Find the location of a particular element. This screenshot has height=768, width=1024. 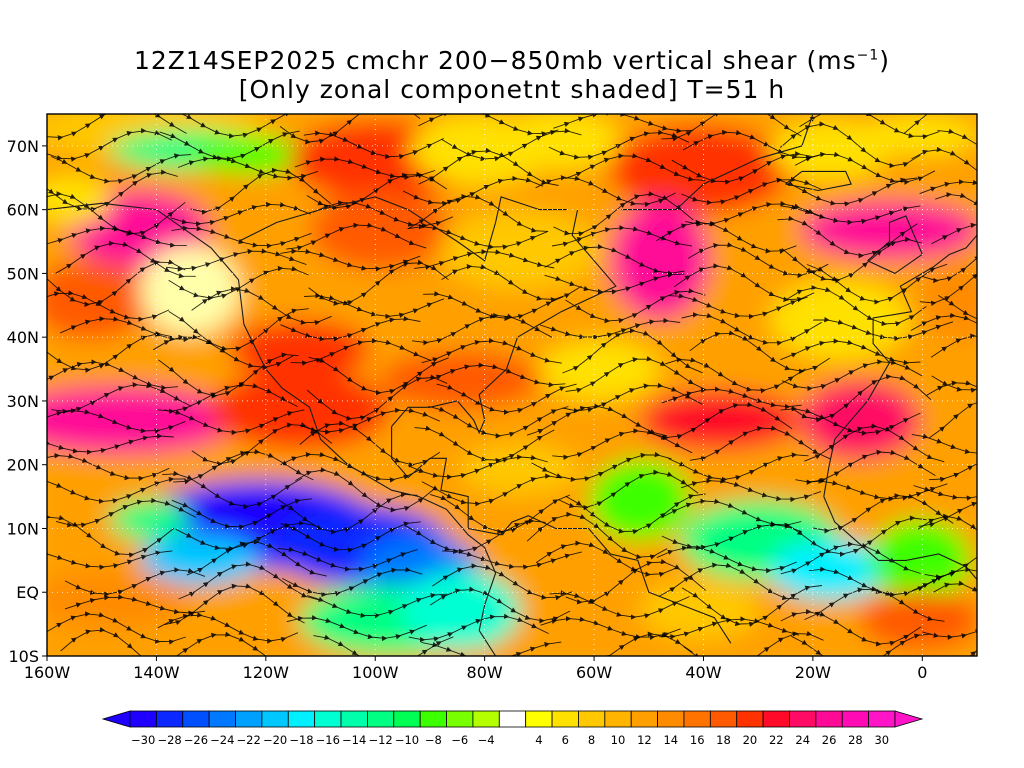

colorbar-label: −10 is located at coordinates (407, 740).